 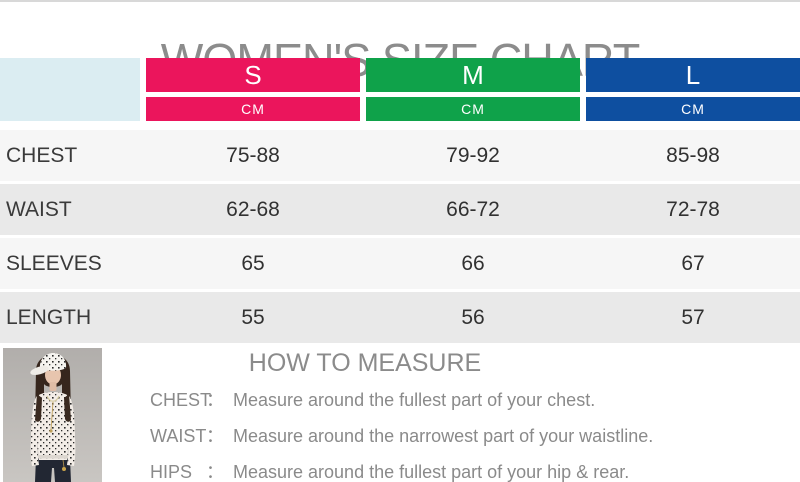 What do you see at coordinates (365, 363) in the screenshot?
I see `how-to-measure-heading: HOW TO MEASURE` at bounding box center [365, 363].